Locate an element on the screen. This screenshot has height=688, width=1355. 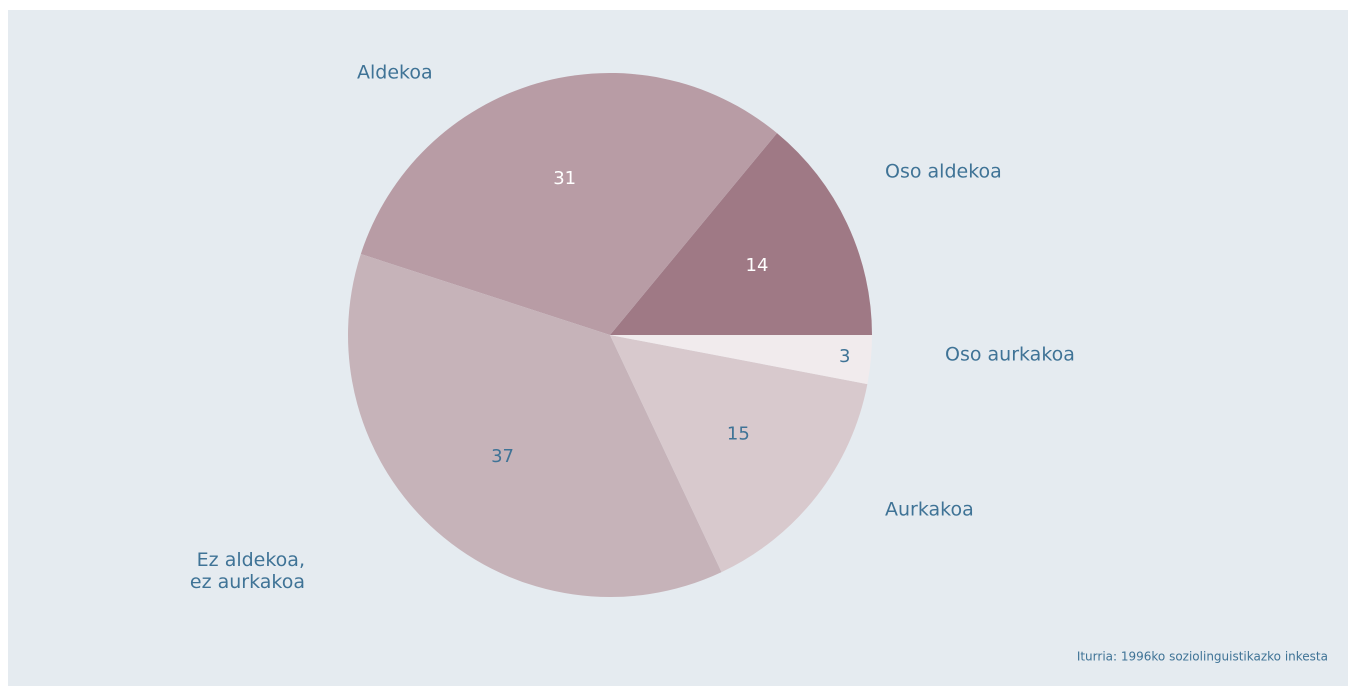
category-label: Oso aldekoa is located at coordinates (943, 172).